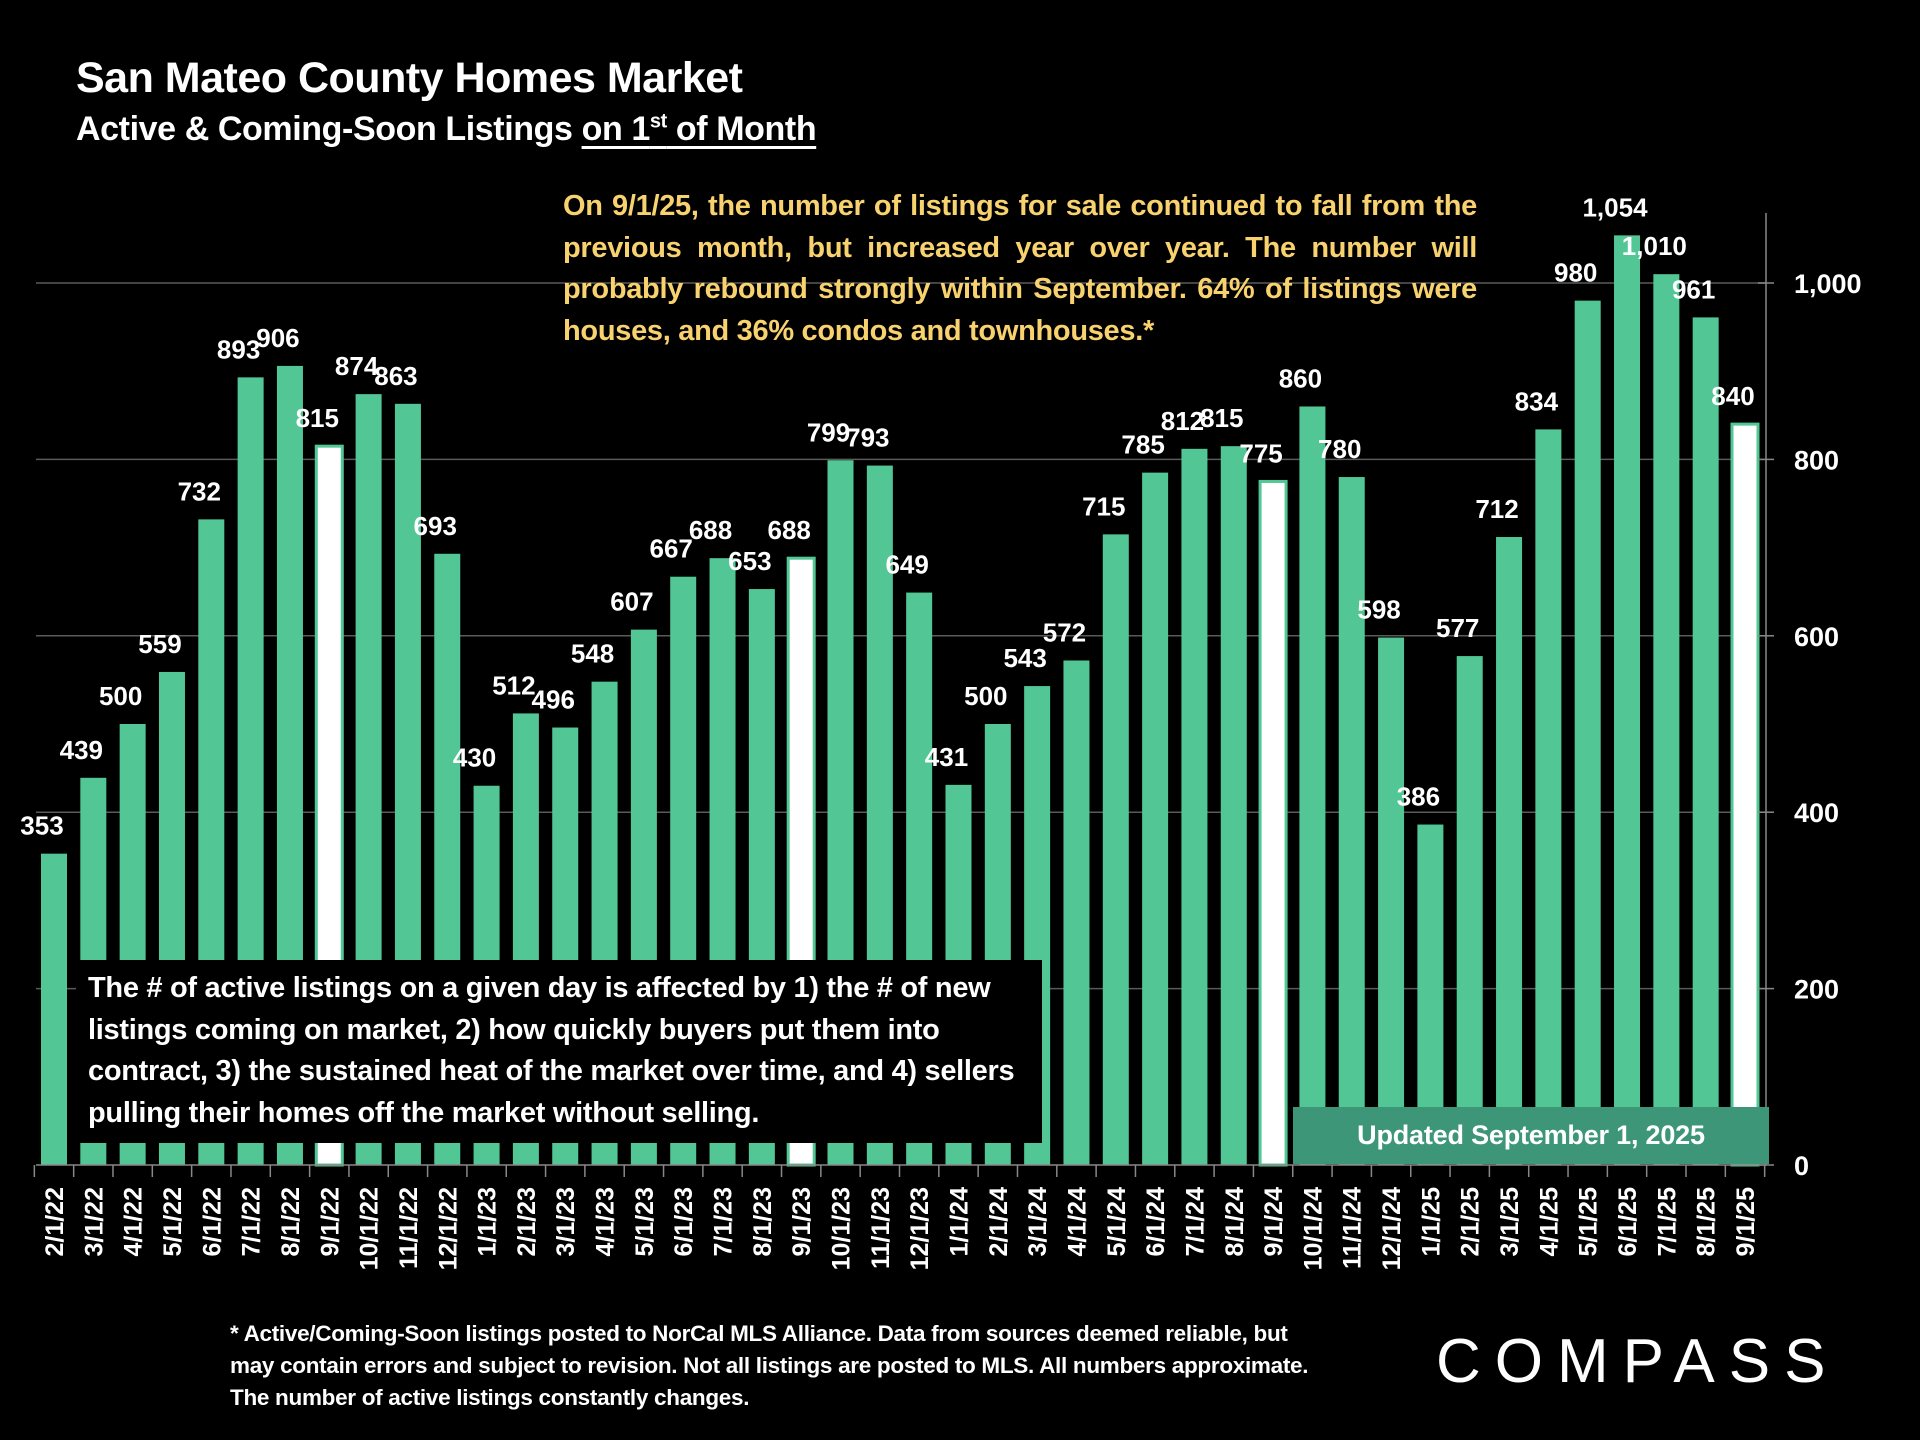 Image resolution: width=1920 pixels, height=1440 pixels. What do you see at coordinates (409, 1228) in the screenshot?
I see `x-tick-label: 11/1/22` at bounding box center [409, 1228].